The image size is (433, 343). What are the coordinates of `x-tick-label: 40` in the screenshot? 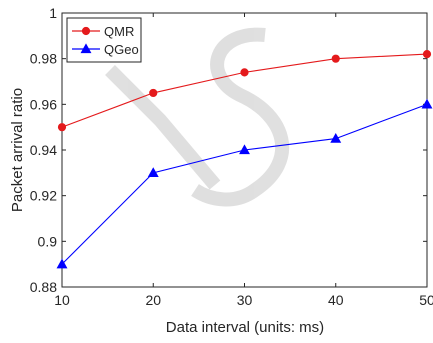 It's located at (336, 300).